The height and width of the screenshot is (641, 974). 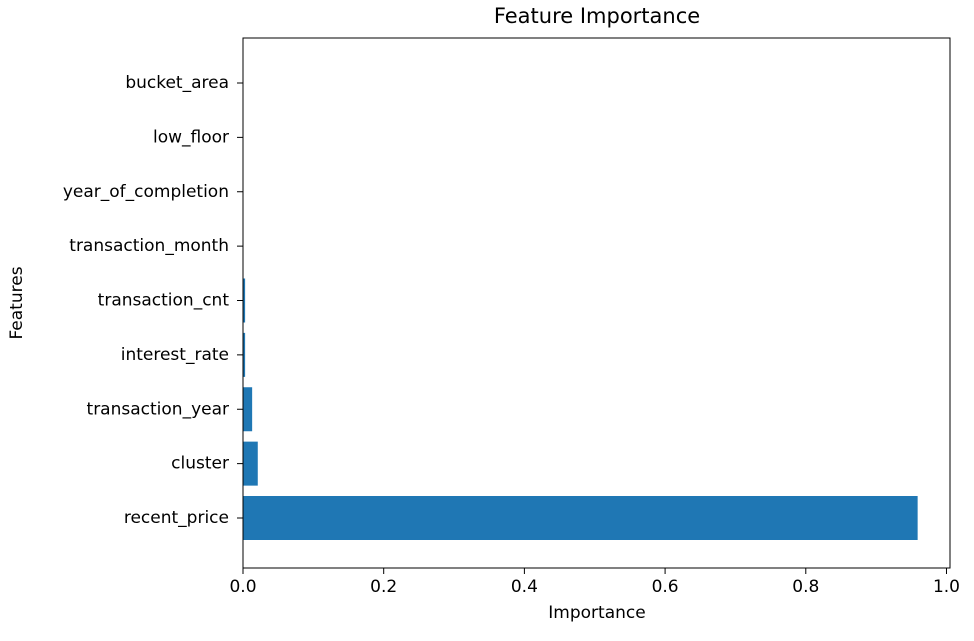 What do you see at coordinates (946, 587) in the screenshot?
I see `x-tick-label: 1.0` at bounding box center [946, 587].